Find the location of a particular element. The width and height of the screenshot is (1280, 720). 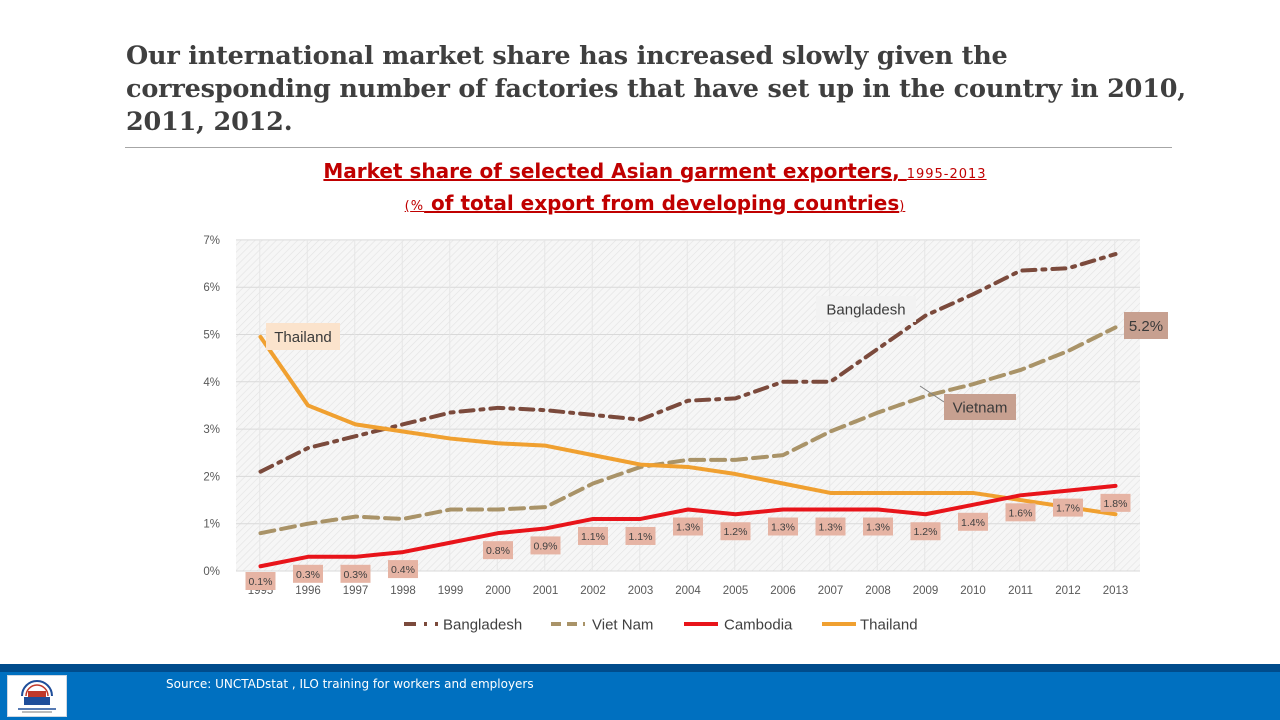

annotation-vietnam: Vietnam is located at coordinates (980, 408).